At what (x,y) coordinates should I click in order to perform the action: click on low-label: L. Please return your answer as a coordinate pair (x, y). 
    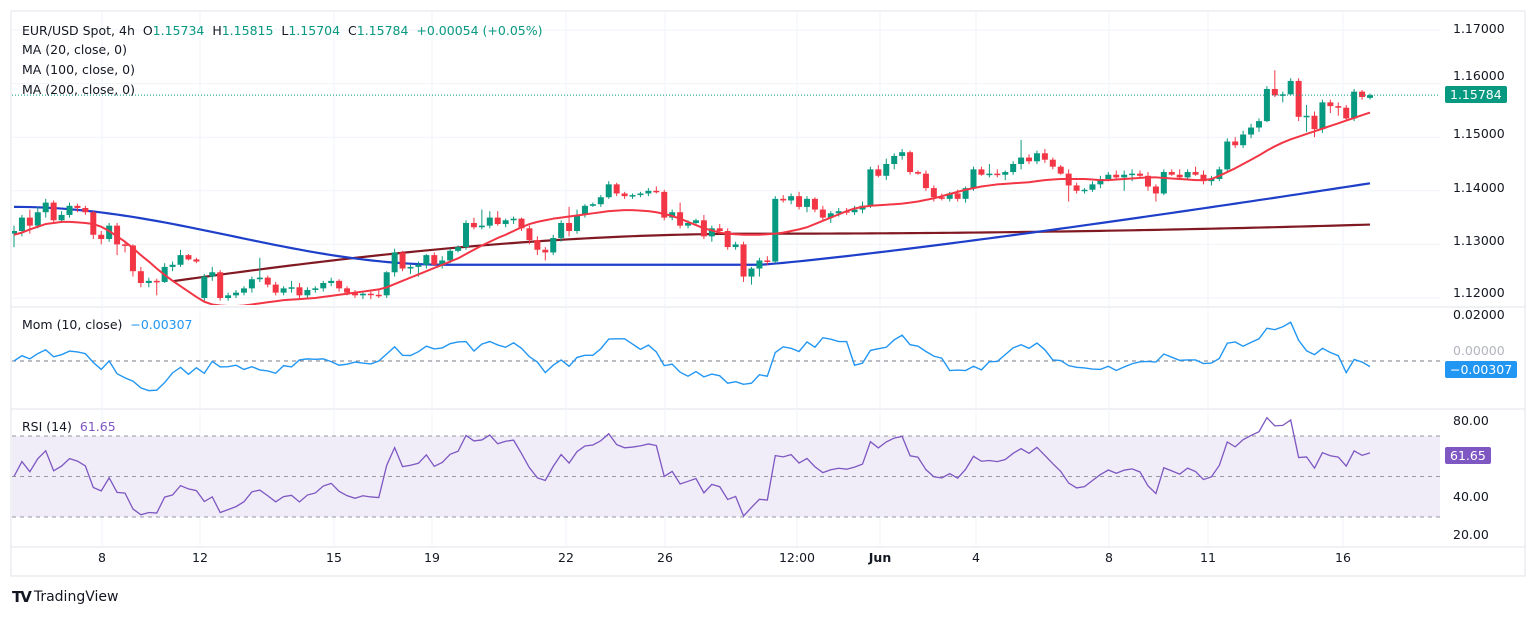
    Looking at the image, I should click on (285, 30).